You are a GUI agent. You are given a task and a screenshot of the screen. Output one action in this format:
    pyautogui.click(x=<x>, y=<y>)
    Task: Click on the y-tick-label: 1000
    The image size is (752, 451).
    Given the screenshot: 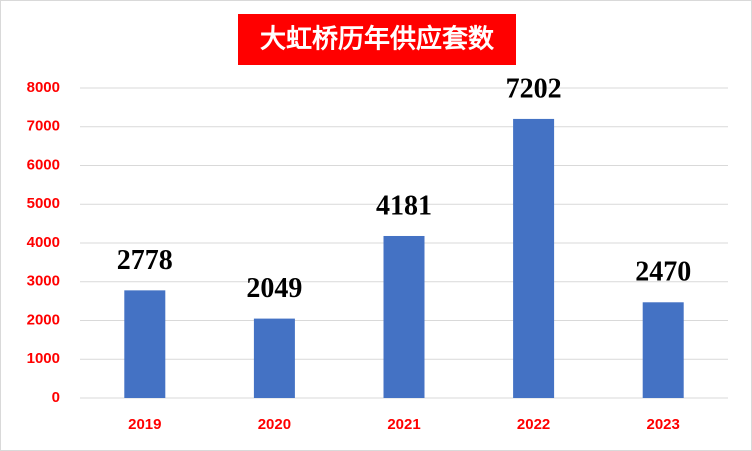 What is the action you would take?
    pyautogui.click(x=43, y=358)
    